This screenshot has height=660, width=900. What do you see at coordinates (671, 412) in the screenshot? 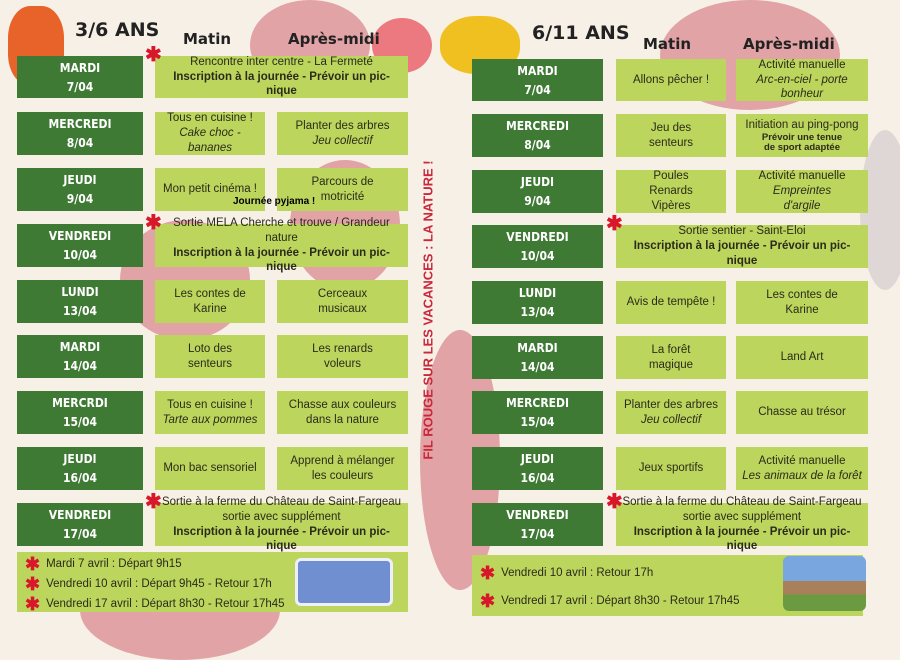
I see `activity-morning: Planter des arbres Jeu collectif` at bounding box center [671, 412].